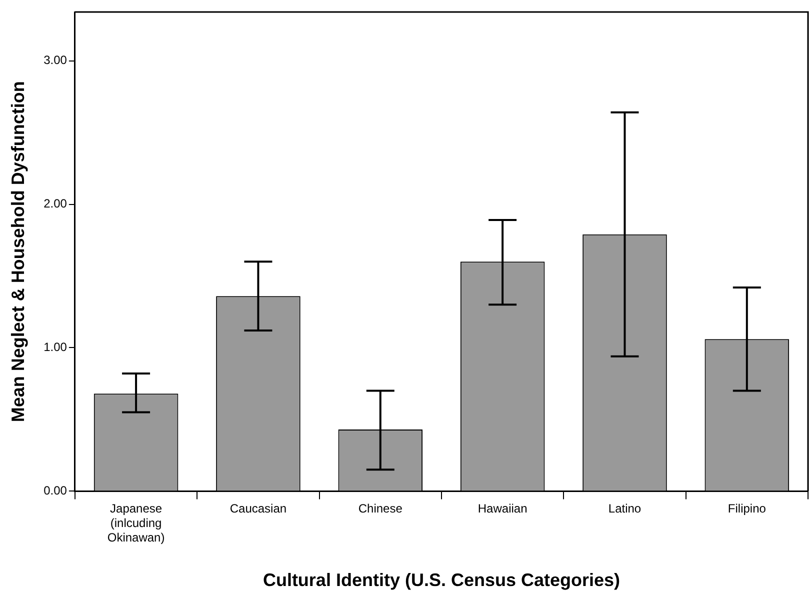 The width and height of the screenshot is (809, 604). Describe the element at coordinates (56, 203) in the screenshot. I see `y-tick-label: 2.00` at that location.